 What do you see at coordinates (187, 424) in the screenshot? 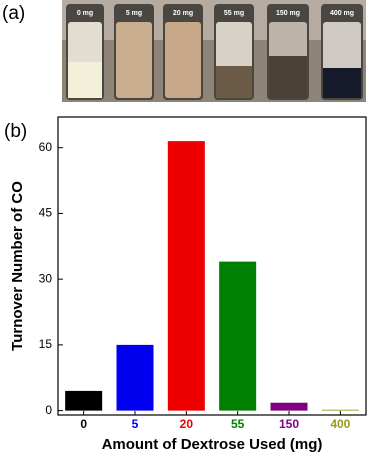
I see `x-tick-label: 20` at bounding box center [187, 424].